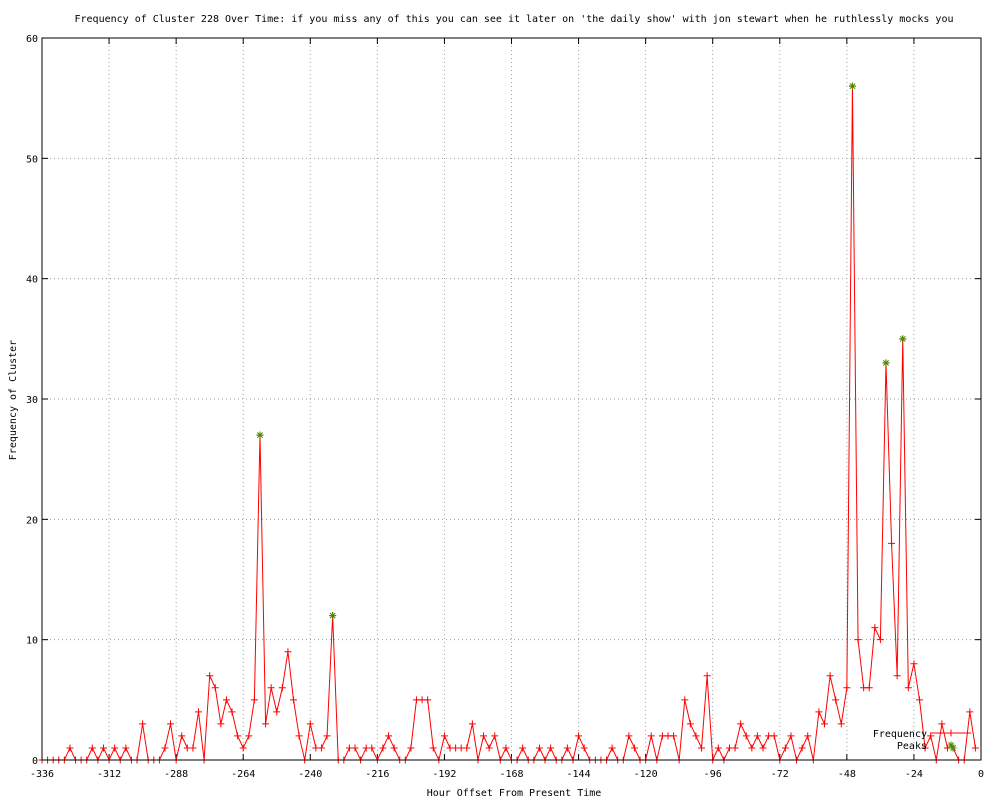 The width and height of the screenshot is (1000, 800). I want to click on x-axis-label: Hour Offset From Present Time, so click(514, 793).